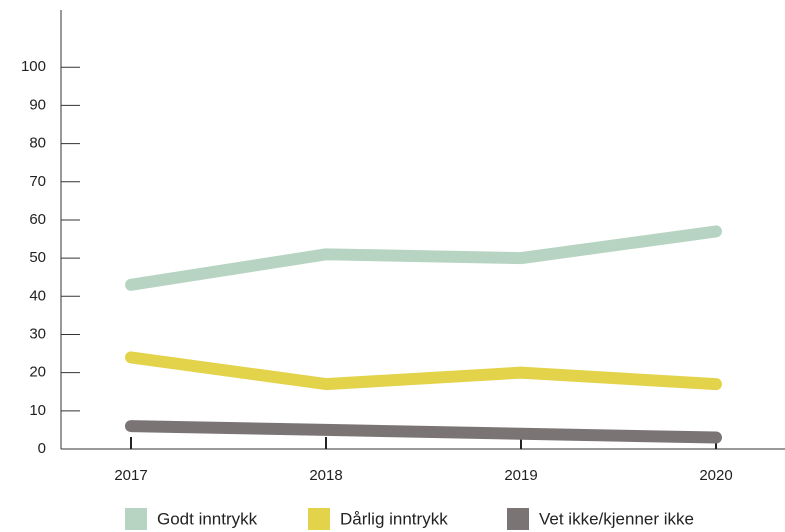  I want to click on x-tick-label: 2020, so click(715, 475).